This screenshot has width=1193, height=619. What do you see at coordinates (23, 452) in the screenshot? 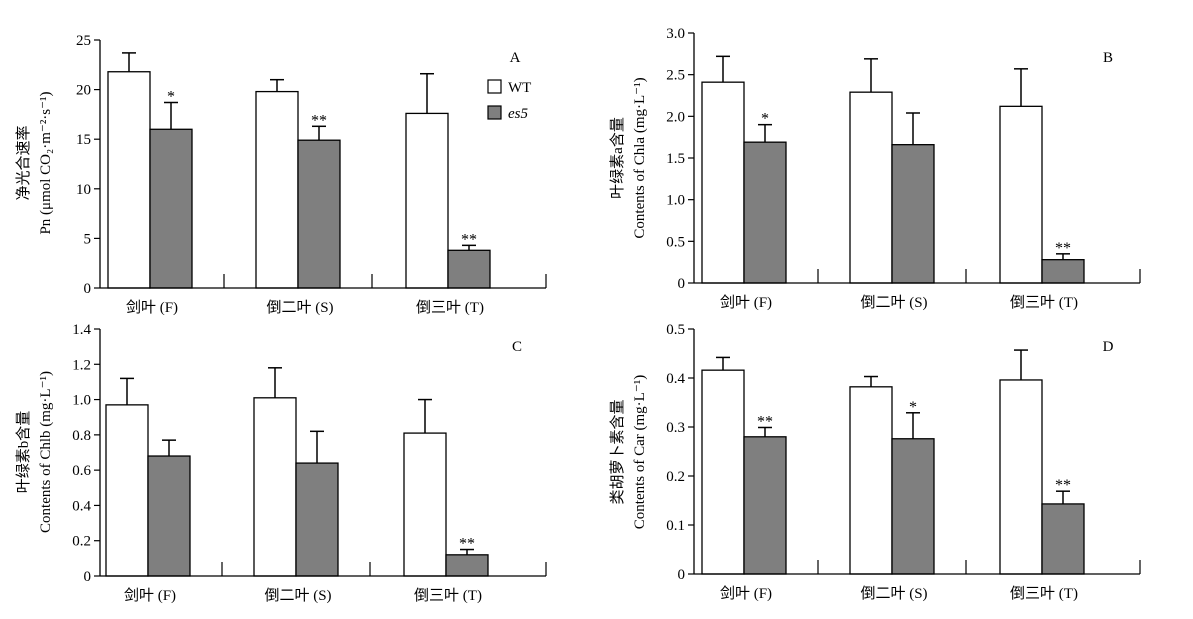
I see `y-axis-title-cn-C: 叶绿素b含量` at bounding box center [23, 452].